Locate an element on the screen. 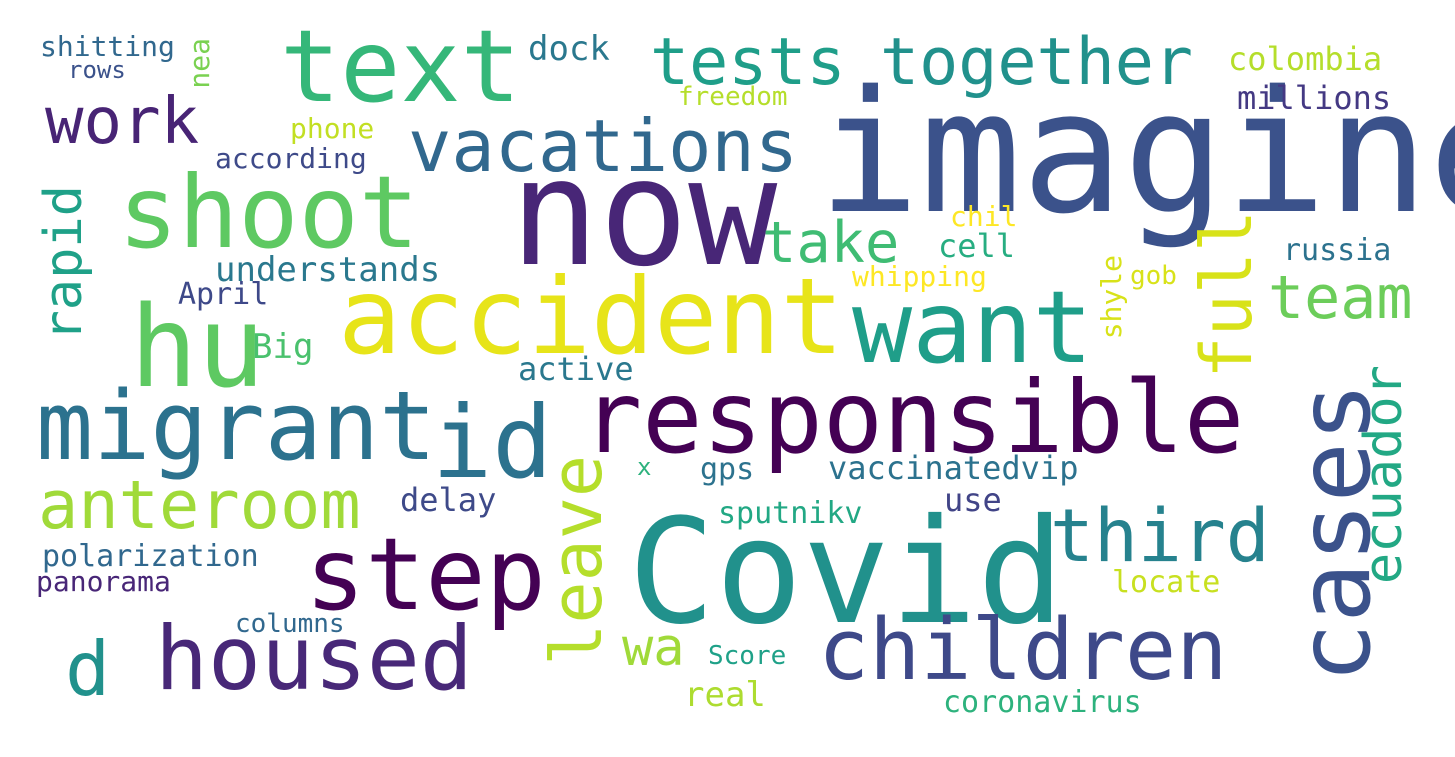  word-nea: nea is located at coordinates (199, 63).